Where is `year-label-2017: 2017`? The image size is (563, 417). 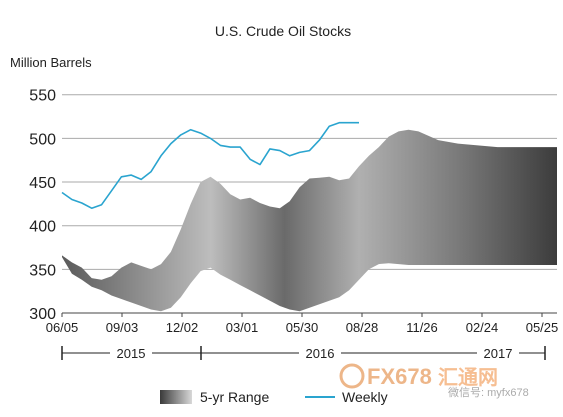
year-label-2017: 2017 is located at coordinates (498, 353).